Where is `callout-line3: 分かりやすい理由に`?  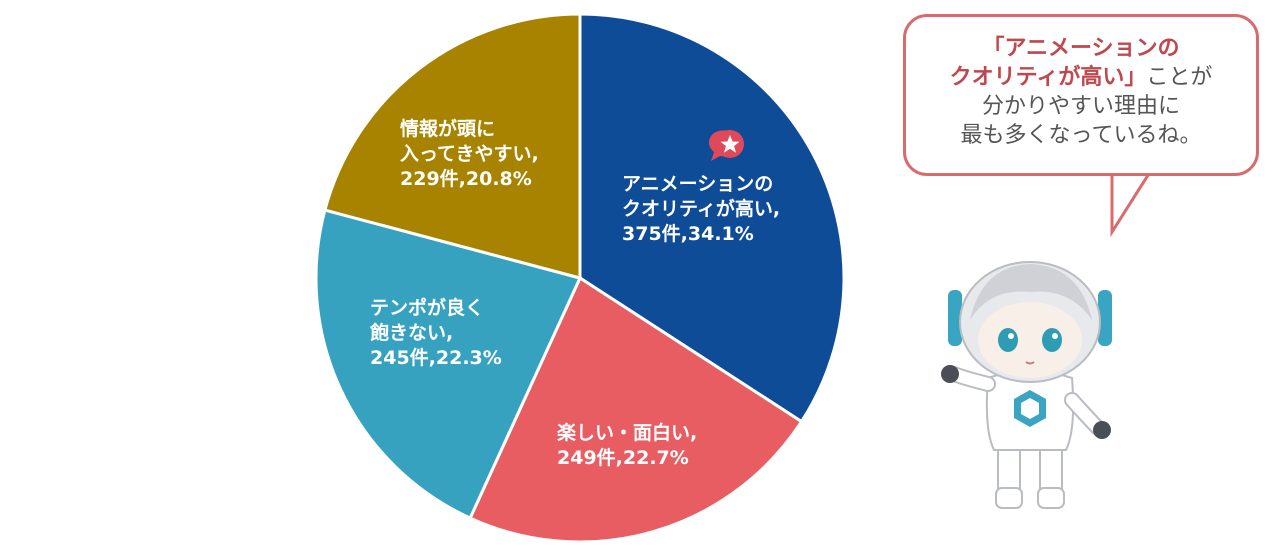
callout-line3: 分かりやすい理由に is located at coordinates (1080, 106).